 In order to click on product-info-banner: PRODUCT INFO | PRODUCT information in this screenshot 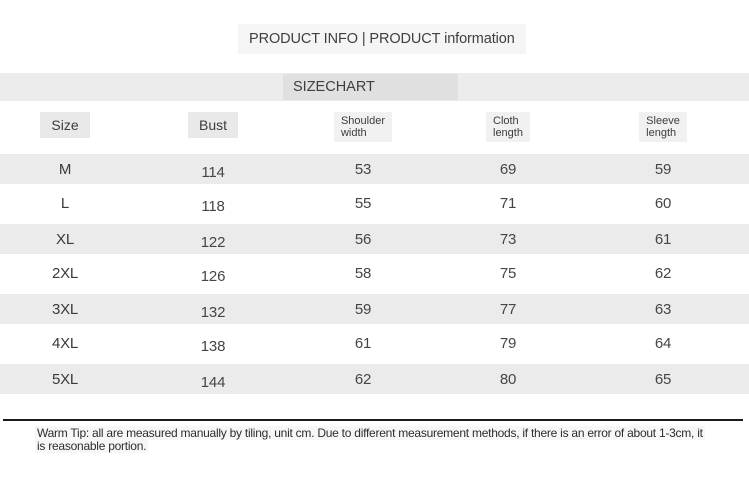, I will do `click(382, 39)`.